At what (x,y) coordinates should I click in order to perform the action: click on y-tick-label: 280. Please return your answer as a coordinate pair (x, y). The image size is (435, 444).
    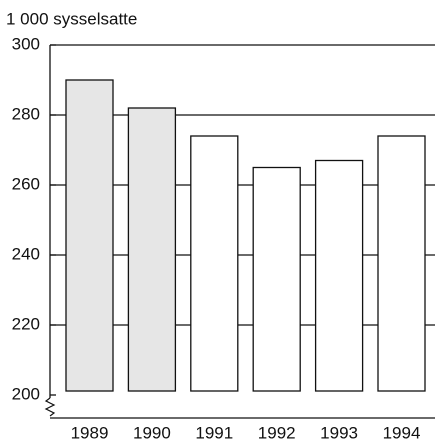
    Looking at the image, I should click on (26, 113).